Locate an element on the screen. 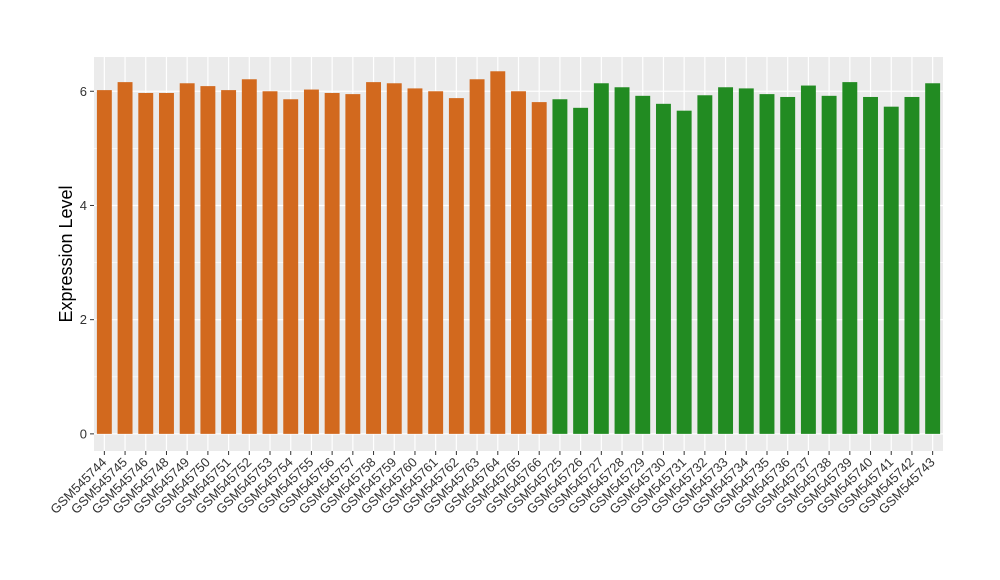 This screenshot has height=580, width=1000. bar-GSM545737 is located at coordinates (808, 259).